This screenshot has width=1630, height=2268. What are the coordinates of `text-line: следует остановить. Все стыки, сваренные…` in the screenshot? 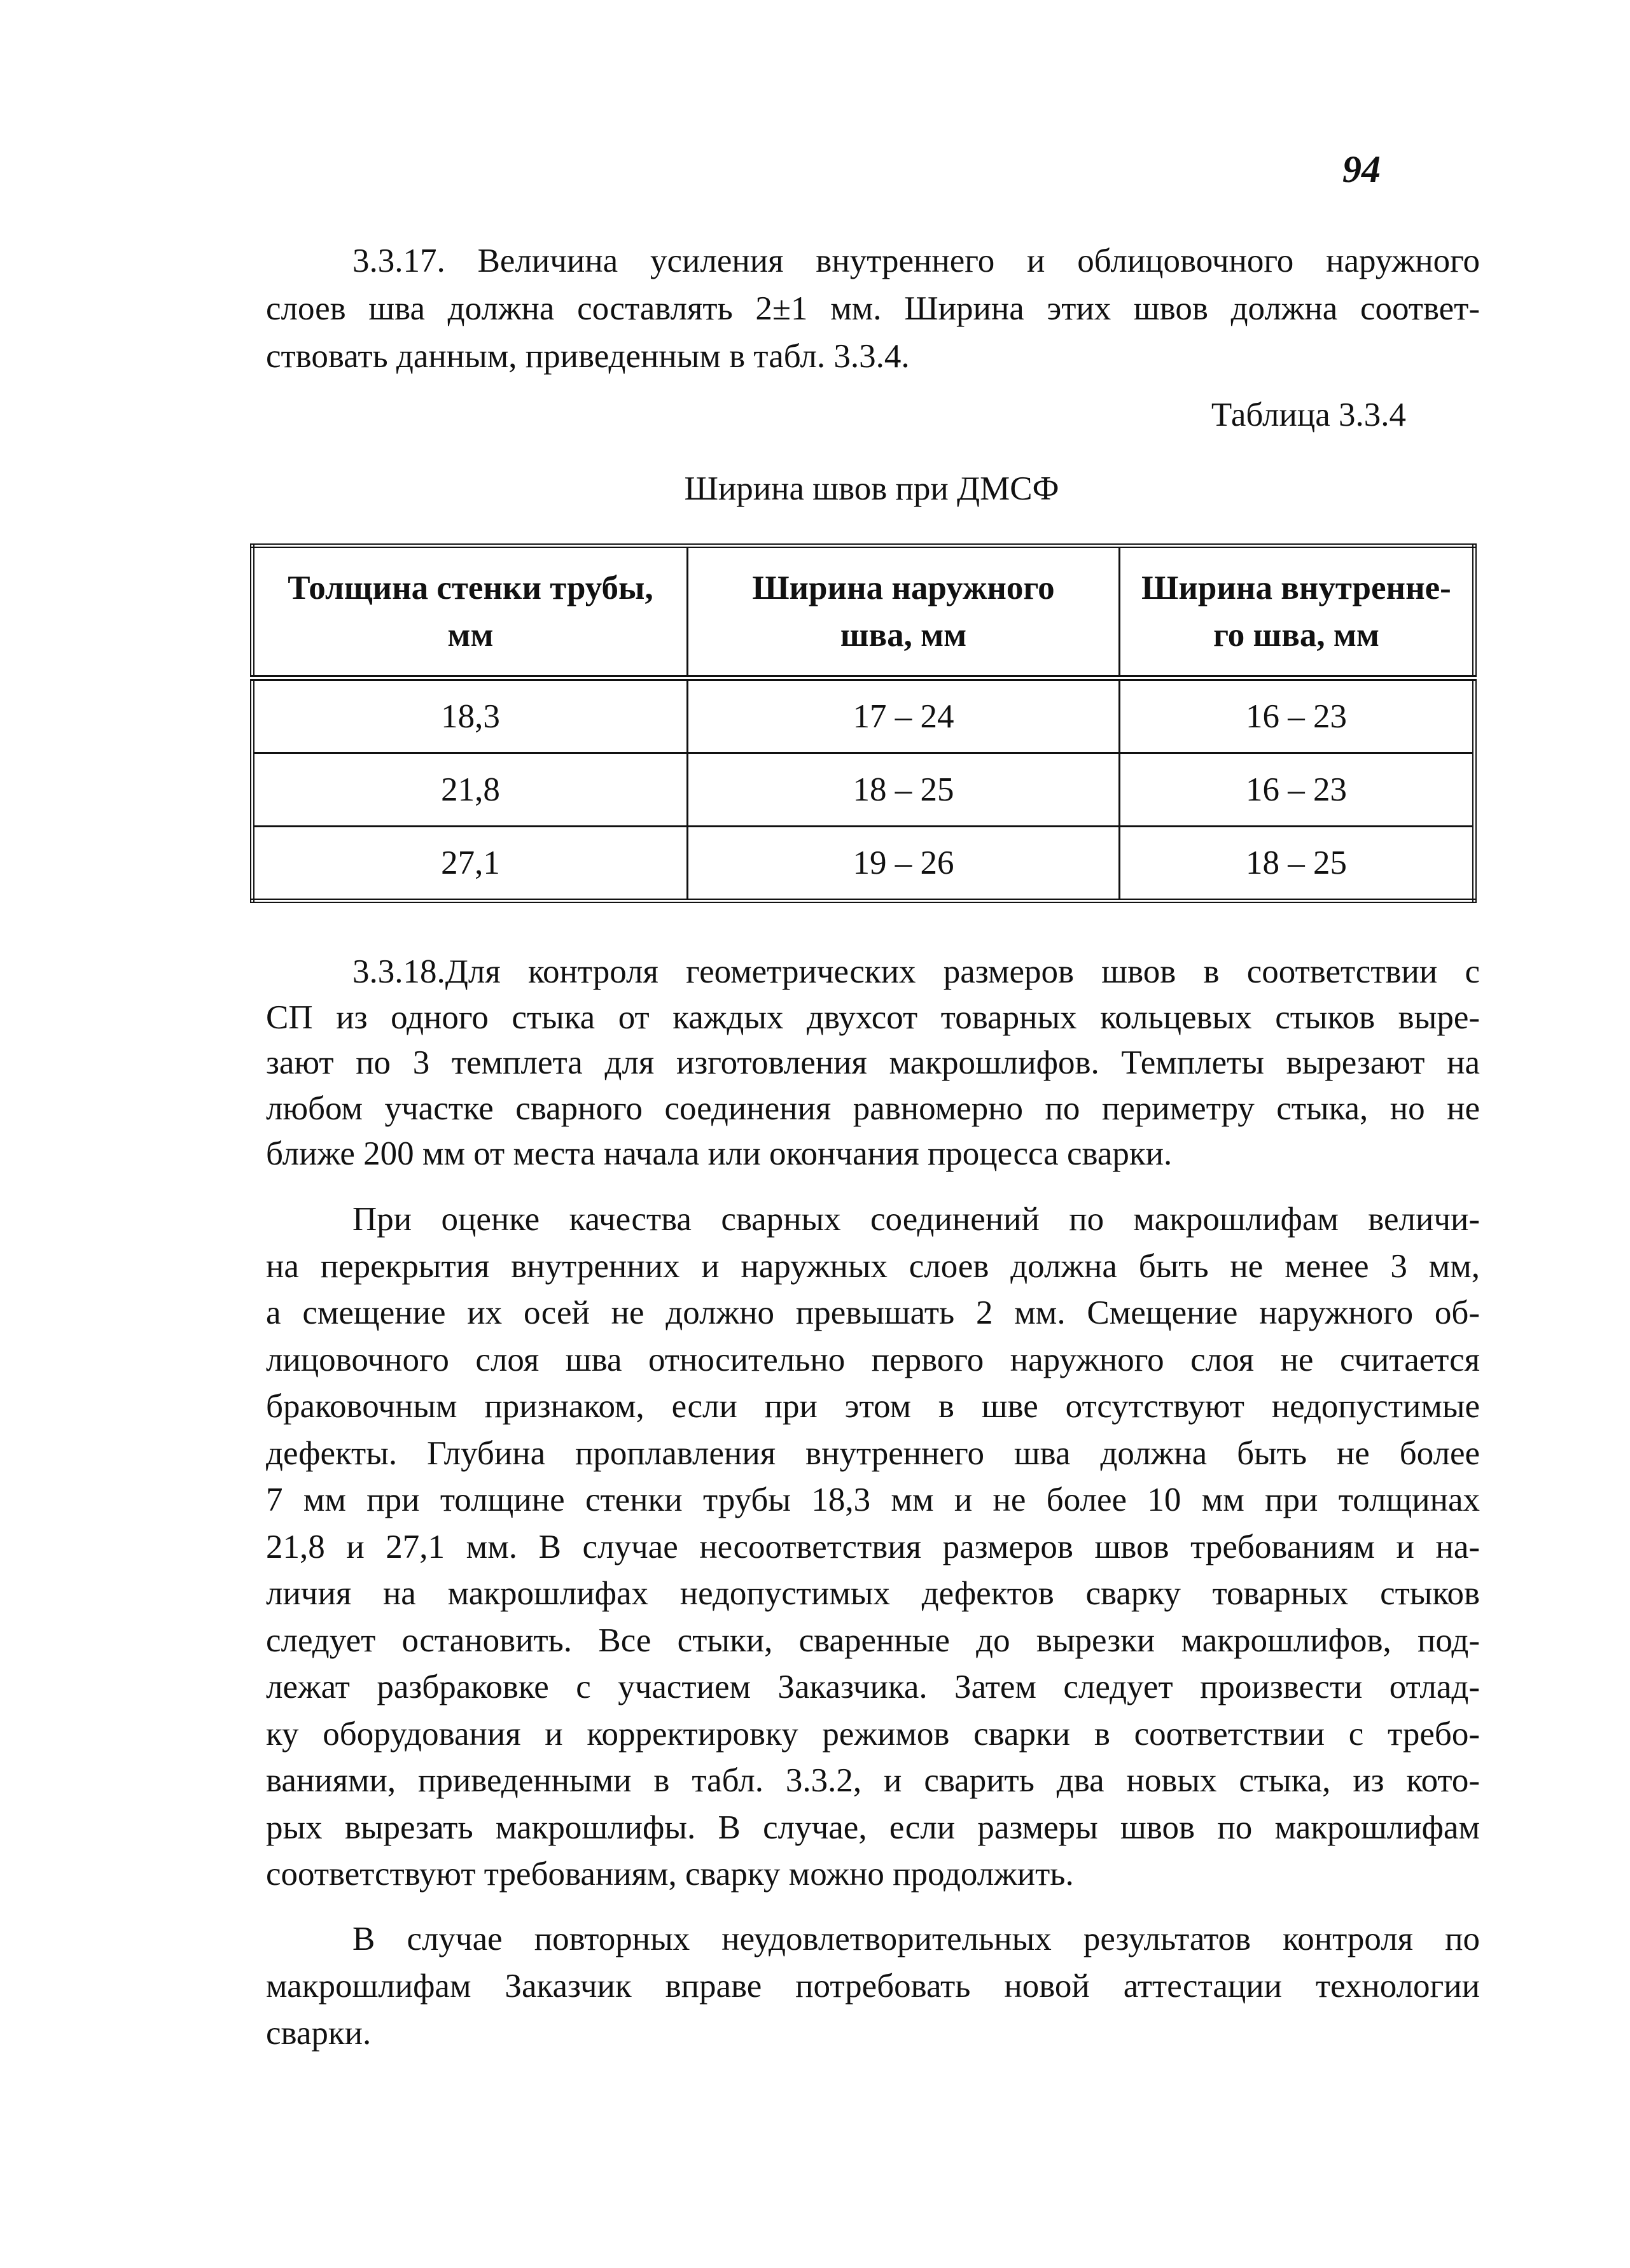 It's located at (873, 1640).